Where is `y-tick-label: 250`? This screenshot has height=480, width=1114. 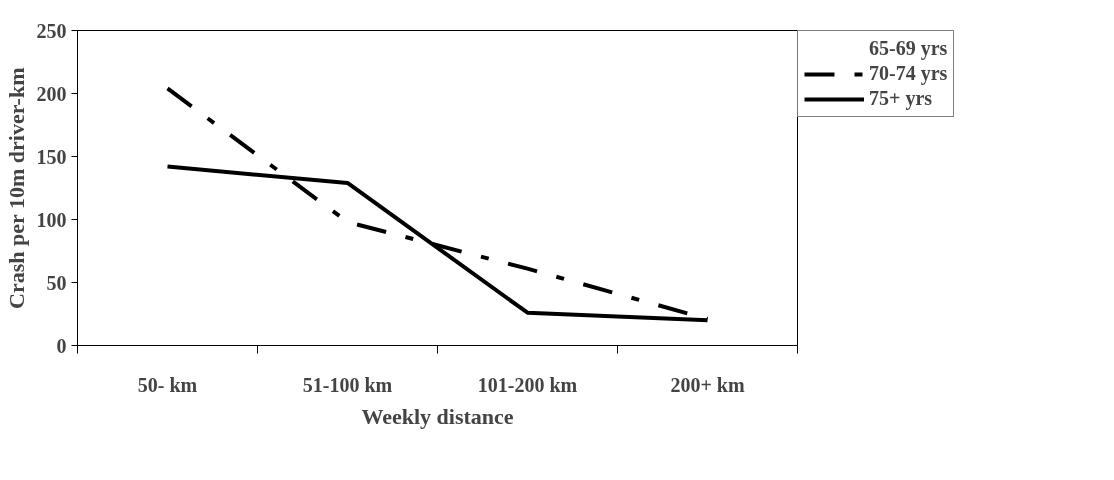
y-tick-label: 250 is located at coordinates (51, 30).